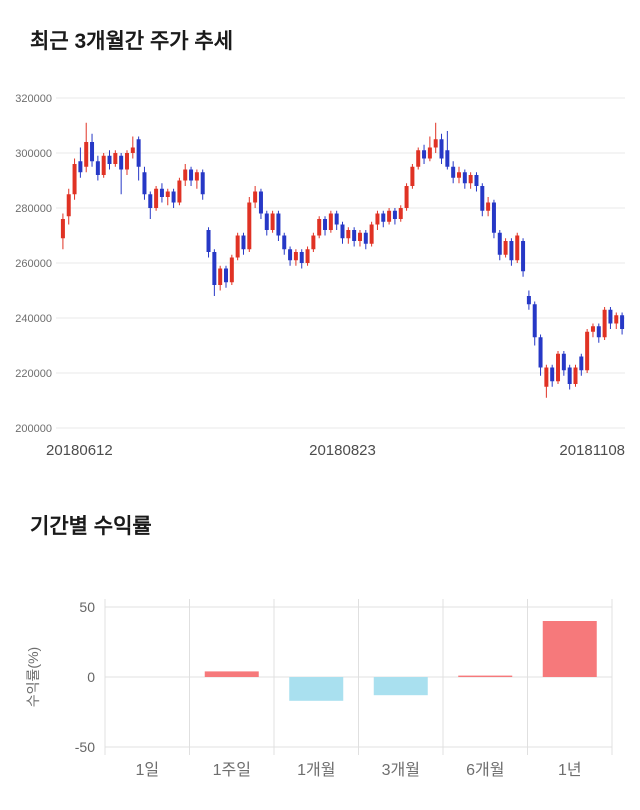 The height and width of the screenshot is (810, 640). I want to click on y-tick-label: -50, so click(85, 747).